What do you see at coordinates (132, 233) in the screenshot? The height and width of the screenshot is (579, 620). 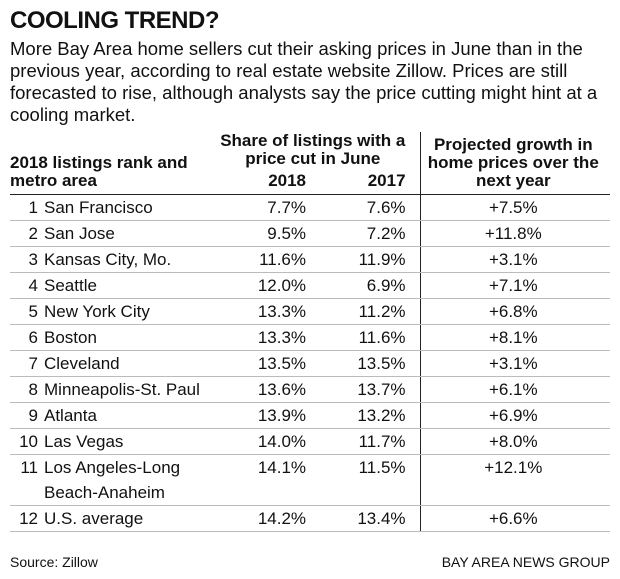 I see `metro-area: San Jose` at bounding box center [132, 233].